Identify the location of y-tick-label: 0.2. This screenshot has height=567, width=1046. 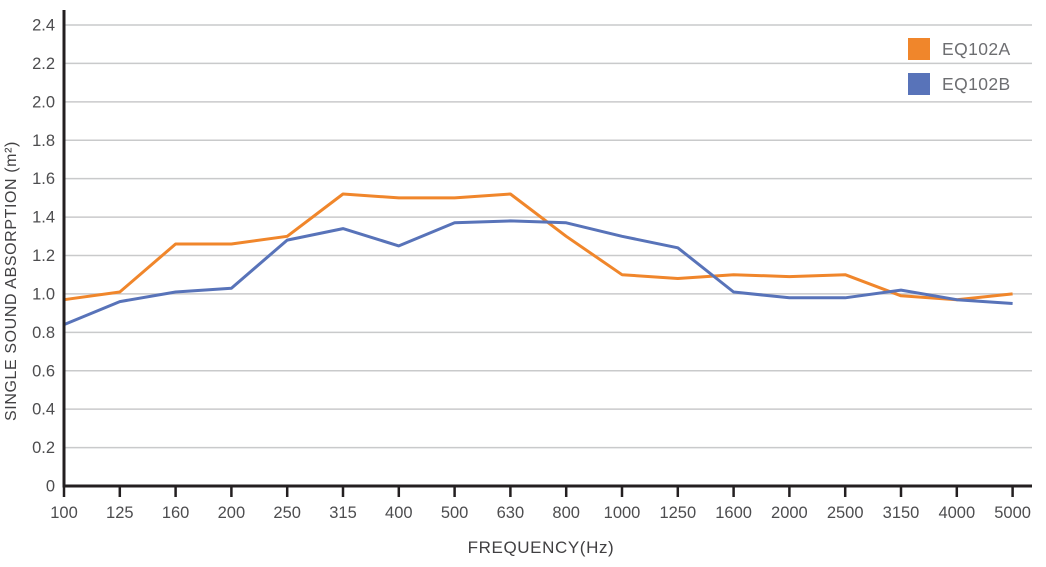
(43, 448).